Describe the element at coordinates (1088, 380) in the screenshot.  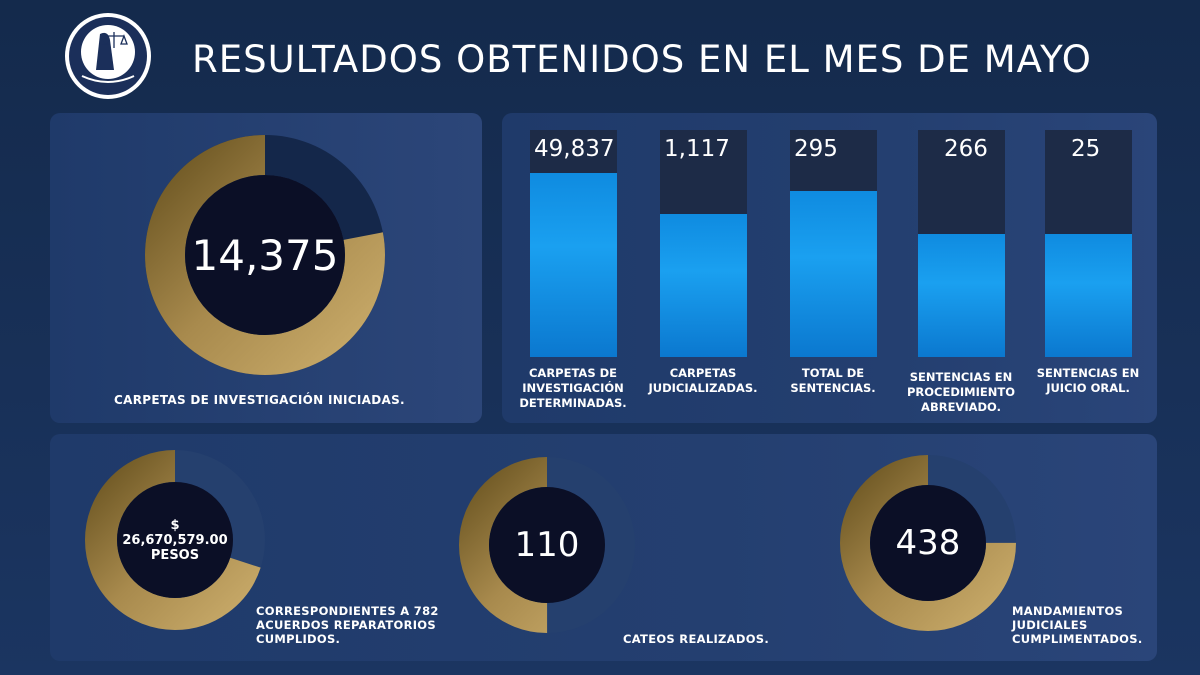
I see `bar-label-4: SENTENCIAS EN JUICIO ORAL.` at that location.